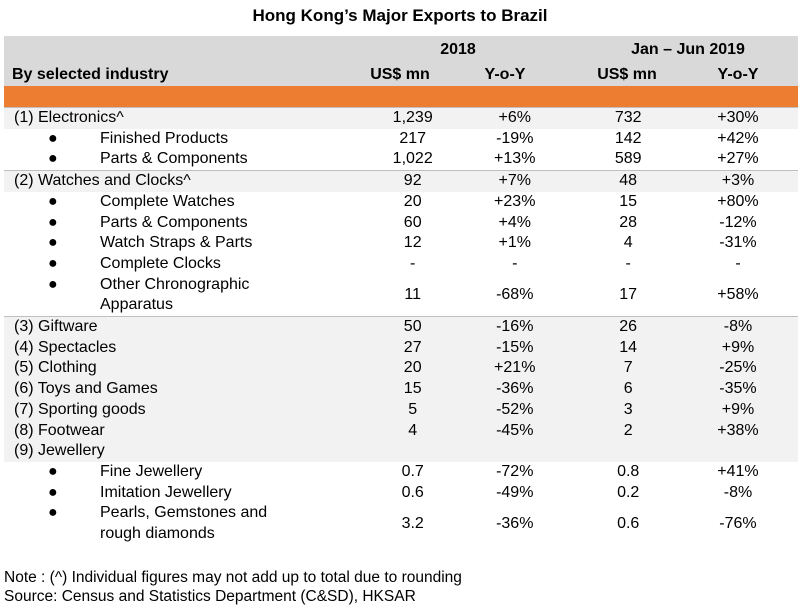 The image size is (800, 612). I want to click on row-label: (5) Clothing, so click(189, 369).